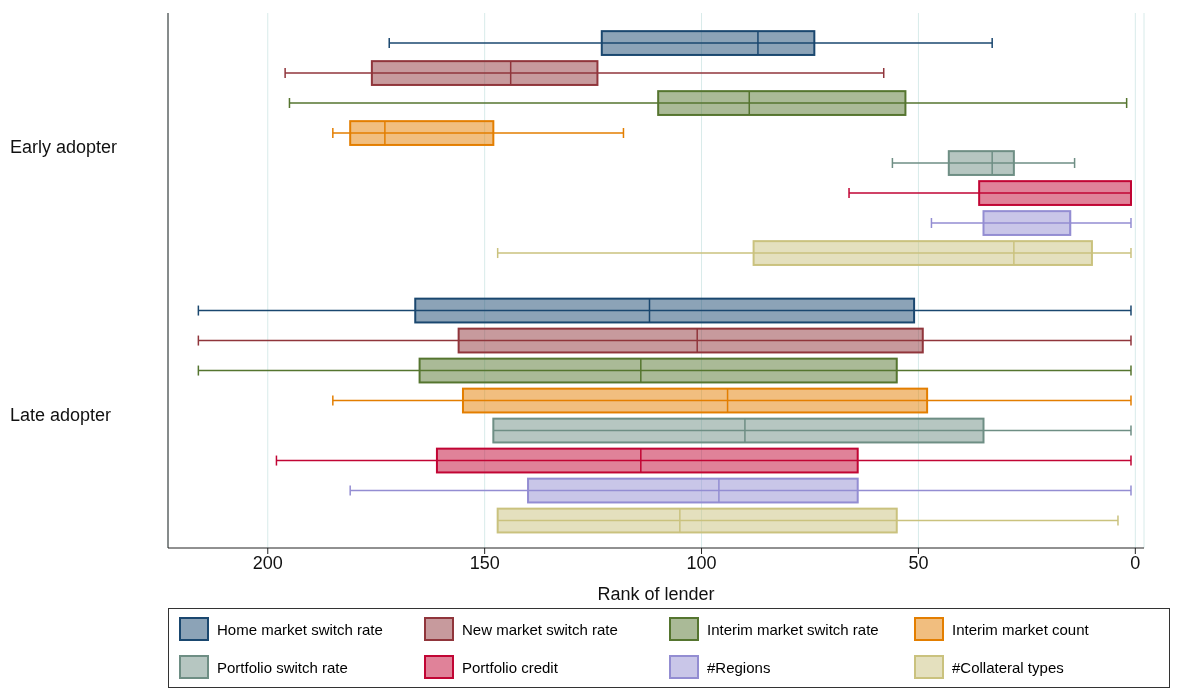 Image resolution: width=1182 pixels, height=697 pixels. Describe the element at coordinates (656, 594) in the screenshot. I see `x-axis-title: Rank of lender` at that location.